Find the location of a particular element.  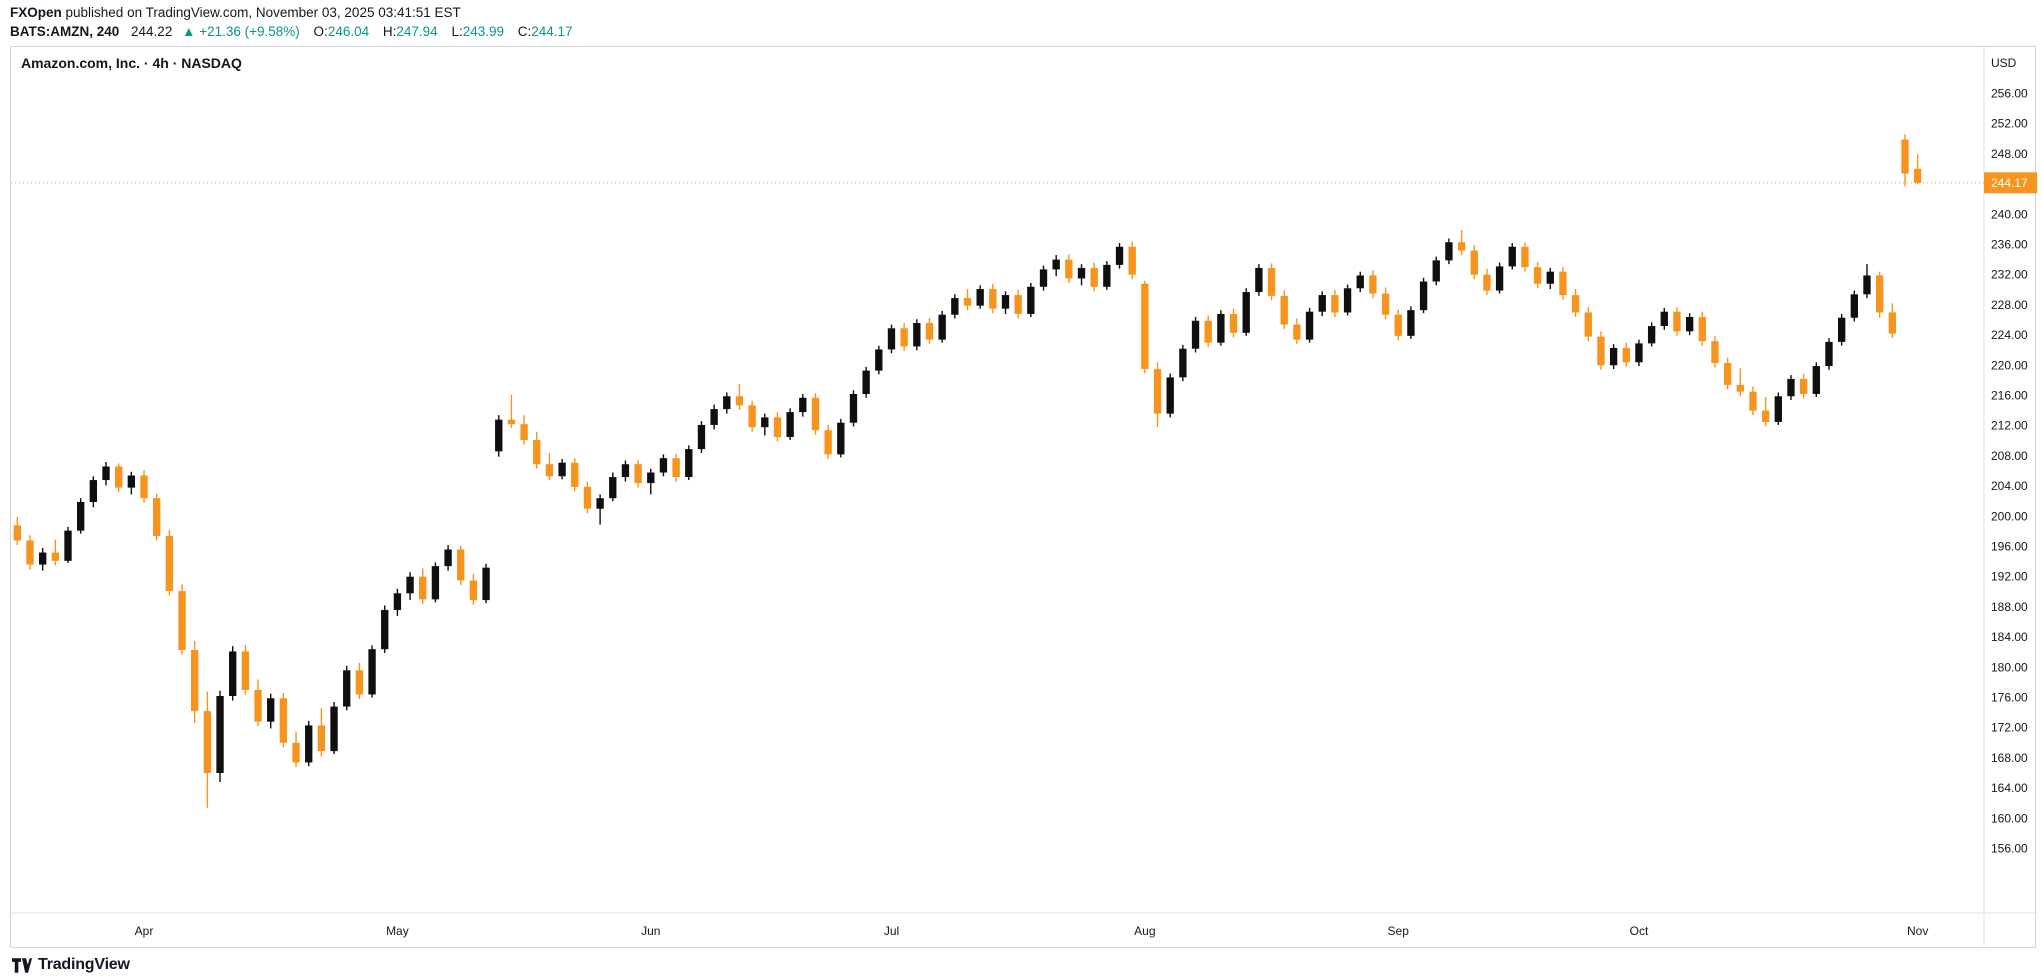

low-value: 243.99 is located at coordinates (483, 31).